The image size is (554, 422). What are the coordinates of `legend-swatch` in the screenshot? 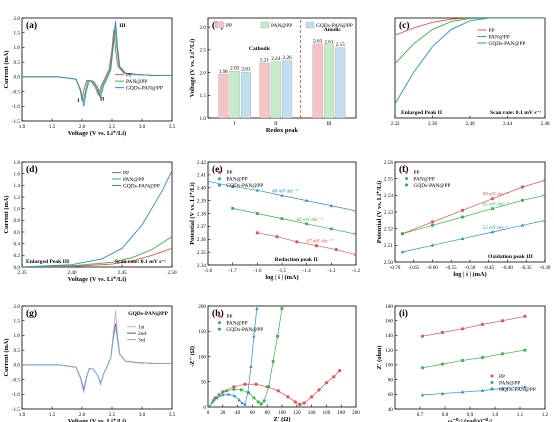 It's located at (265, 25).